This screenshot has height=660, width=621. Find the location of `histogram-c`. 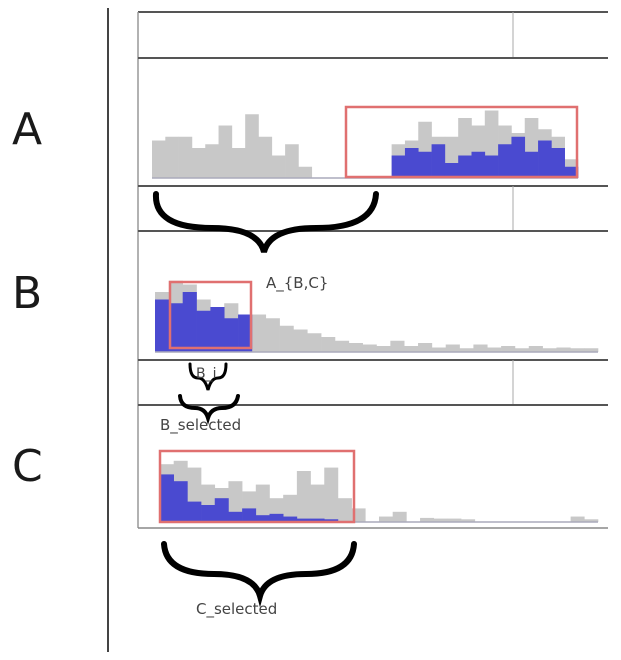

histogram-c is located at coordinates (379, 491).